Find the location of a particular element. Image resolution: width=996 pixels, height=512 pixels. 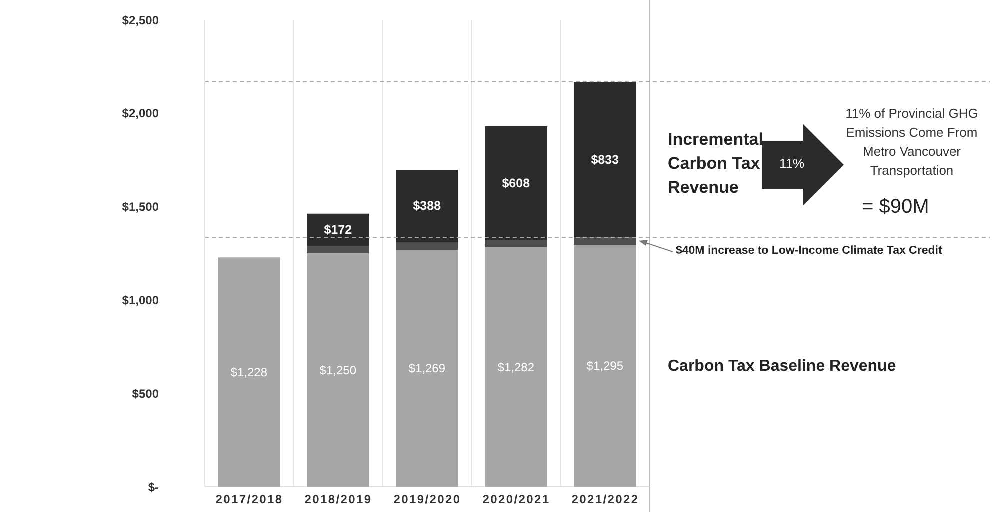

data-label: $1,228 is located at coordinates (249, 372).